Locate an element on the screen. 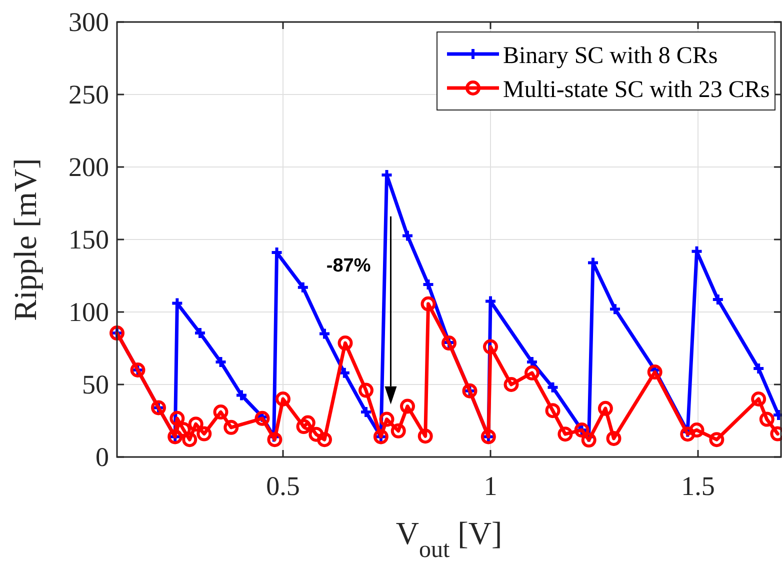 Image resolution: width=782 pixels, height=566 pixels. x-tick-label: 1 is located at coordinates (491, 486).